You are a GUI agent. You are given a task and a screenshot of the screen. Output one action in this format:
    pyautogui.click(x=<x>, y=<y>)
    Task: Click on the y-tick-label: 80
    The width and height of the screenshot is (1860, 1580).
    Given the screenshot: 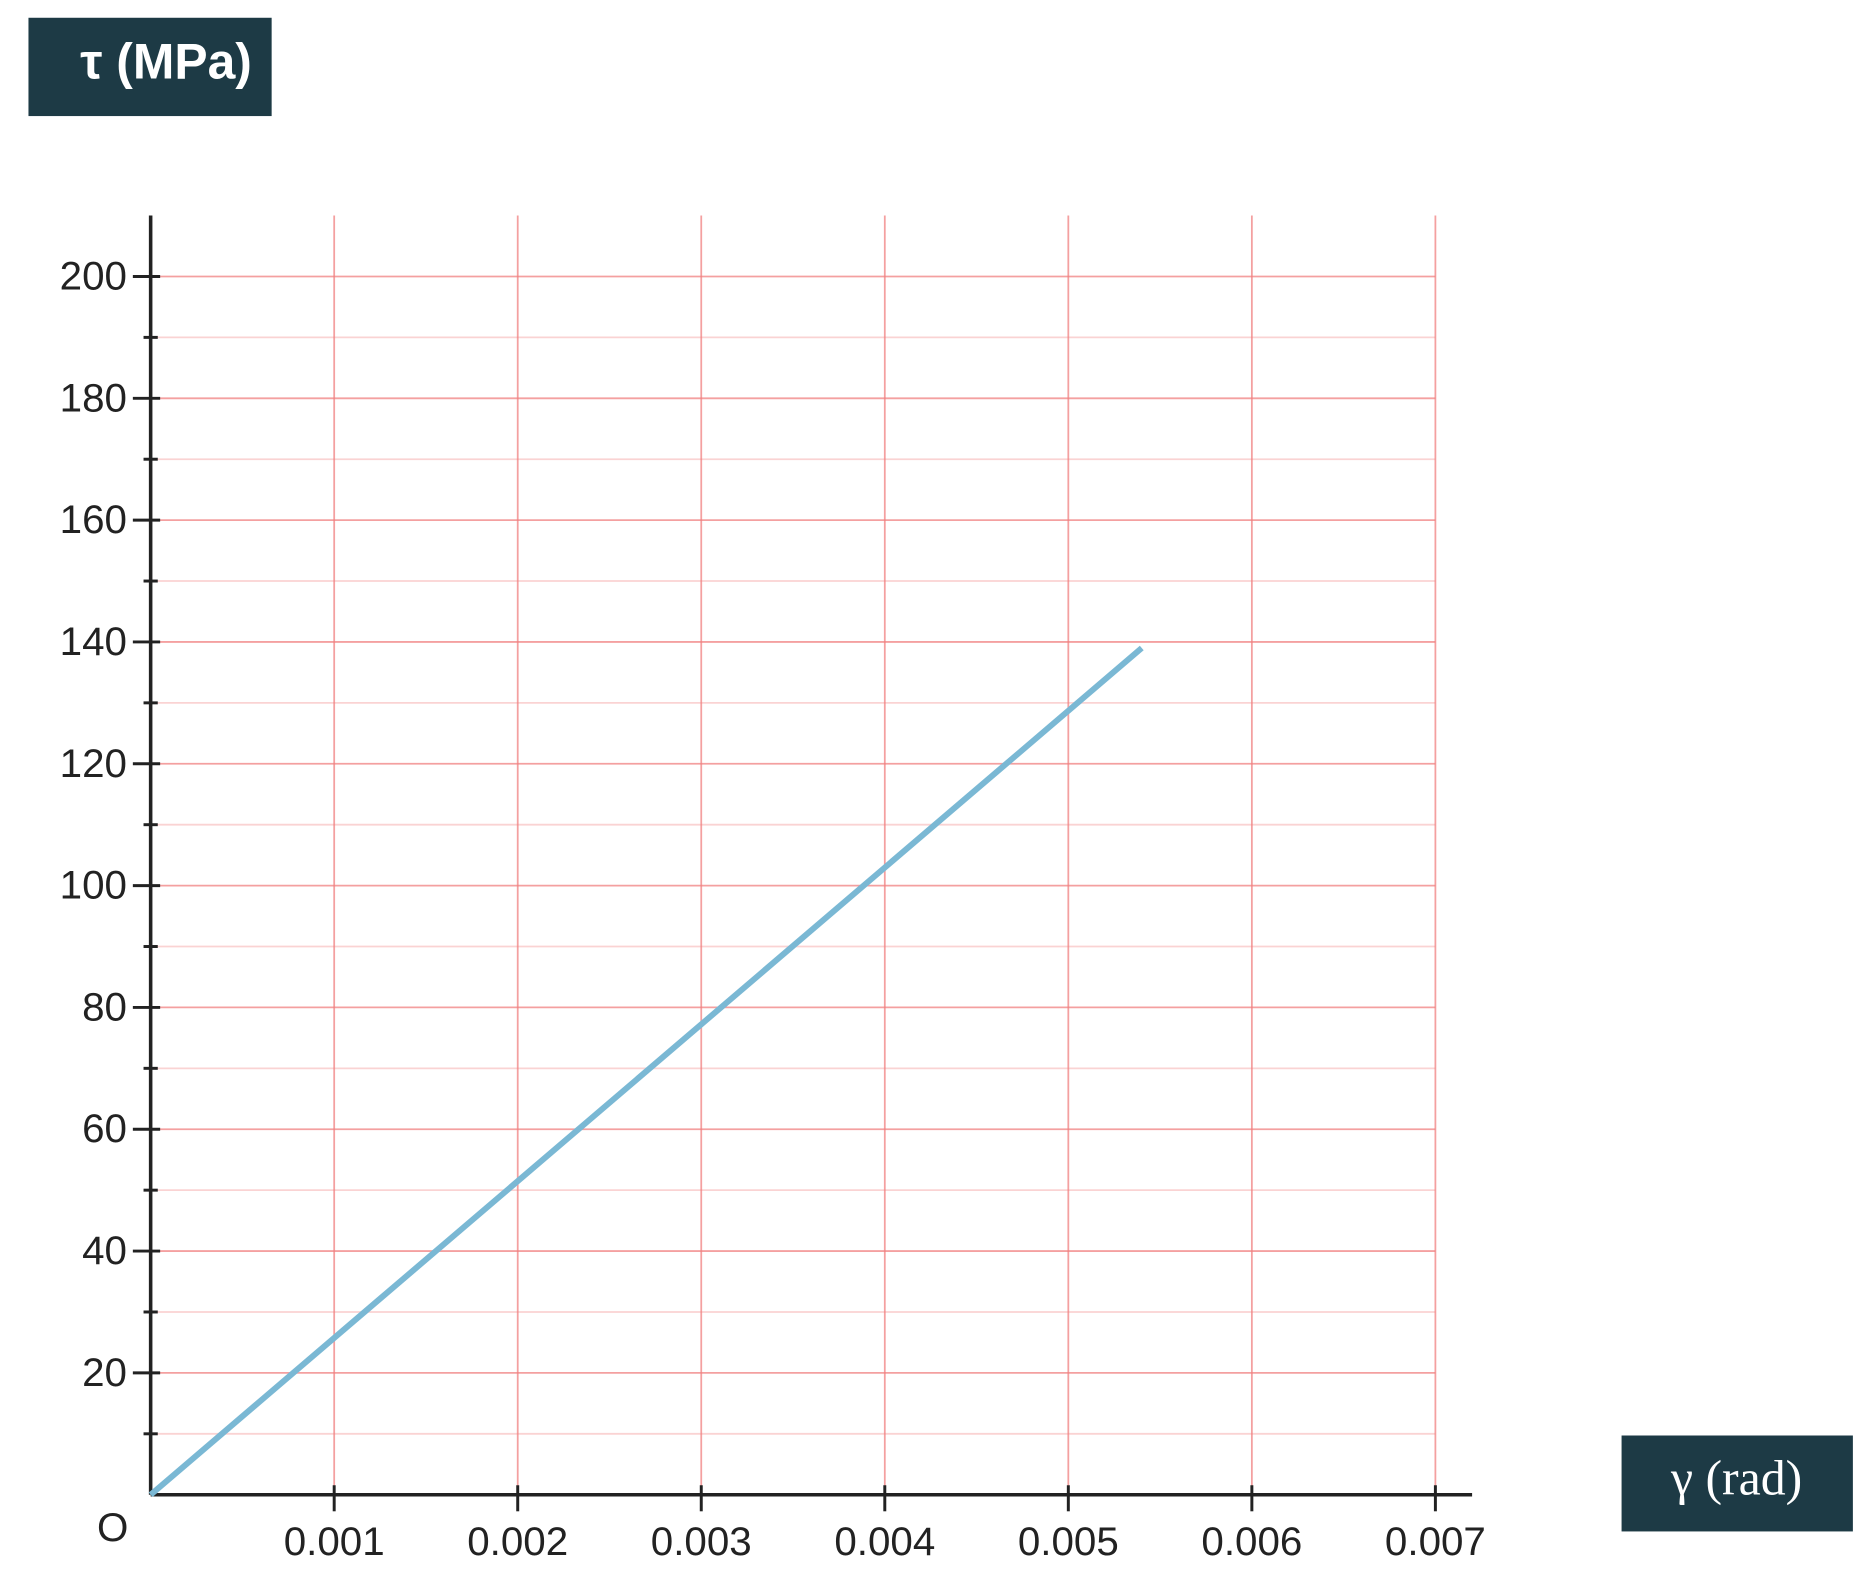 What is the action you would take?
    pyautogui.click(x=104, y=1006)
    